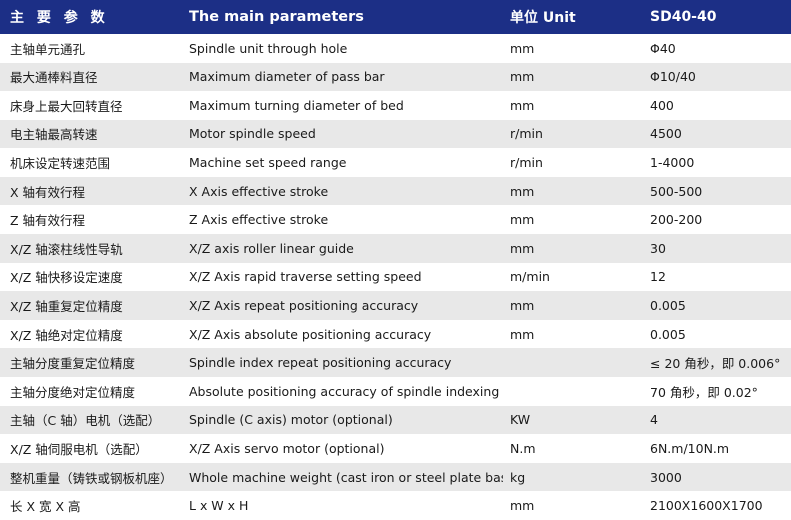 The width and height of the screenshot is (791, 520). Describe the element at coordinates (530, 277) in the screenshot. I see `param-unit: m/min` at that location.